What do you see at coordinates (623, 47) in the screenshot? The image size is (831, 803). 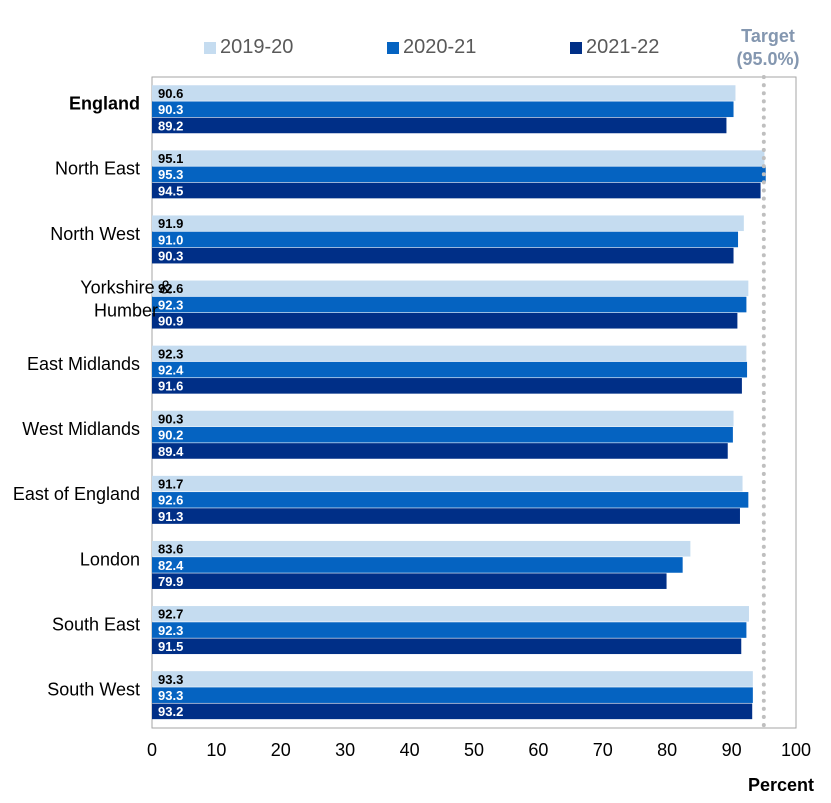 I see `legend-label-2021-22: 2021-22` at bounding box center [623, 47].